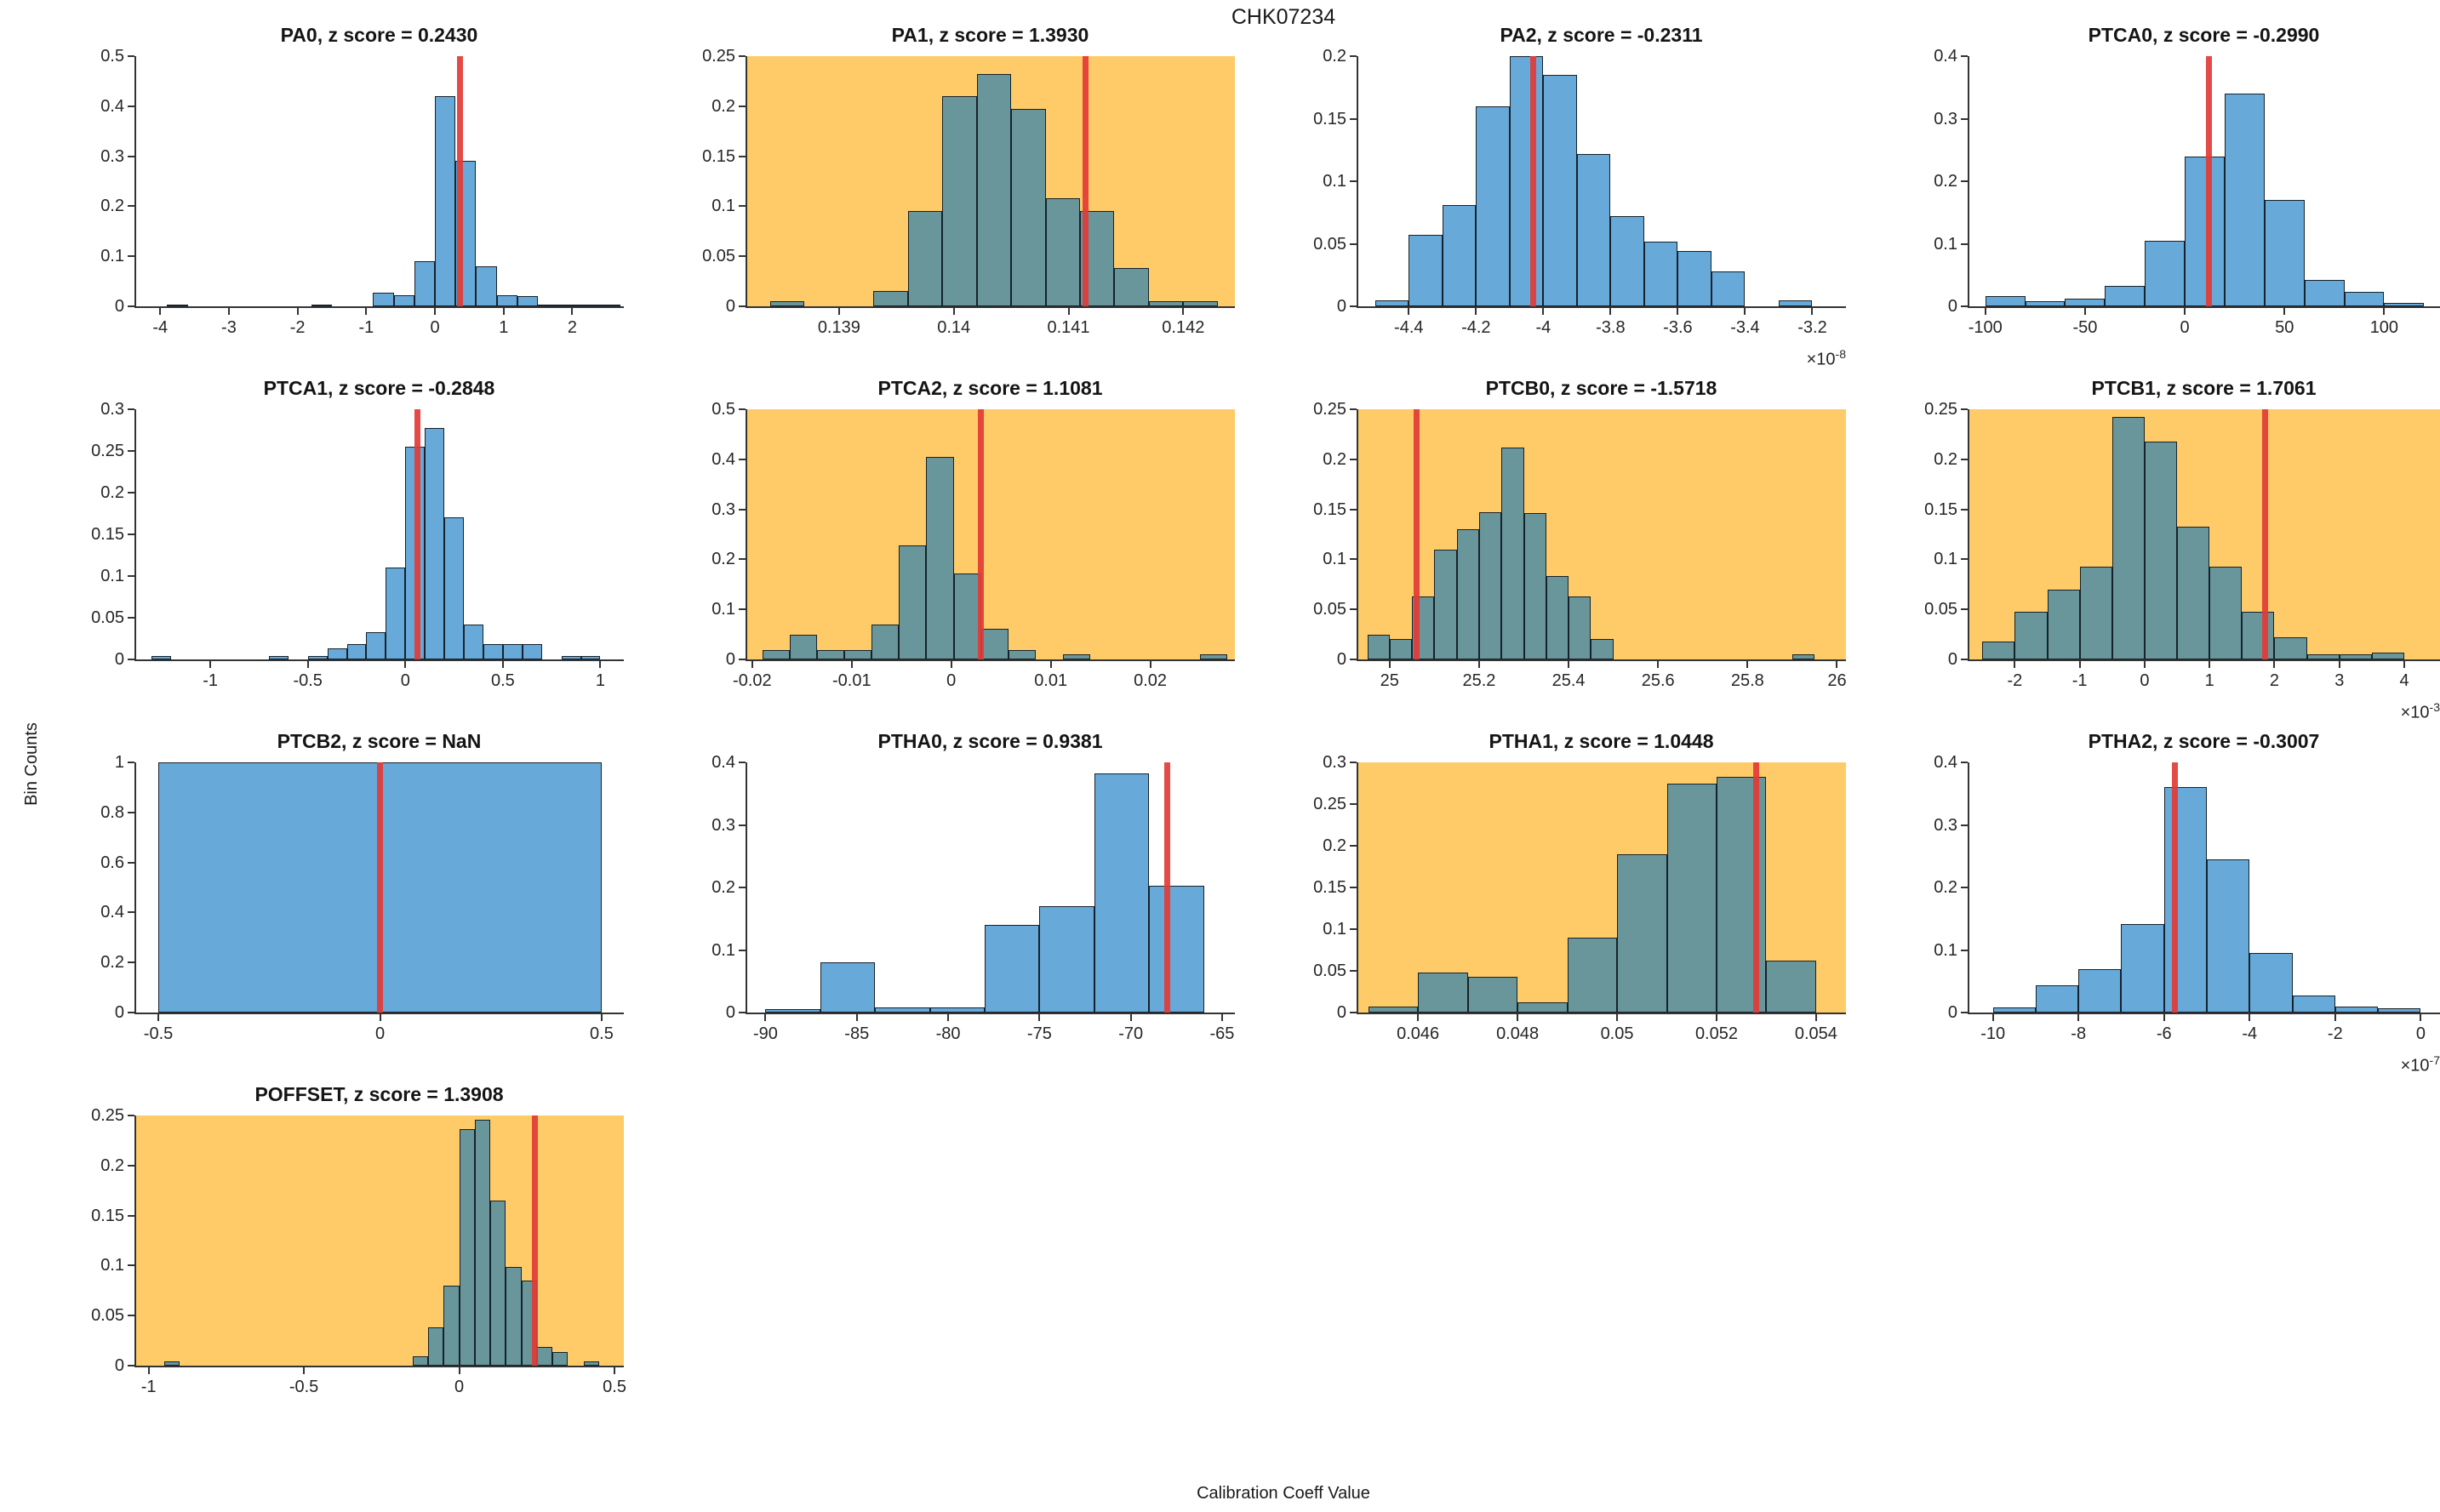 The image size is (2440, 1512). What do you see at coordinates (990, 388) in the screenshot?
I see `subplot-title: PTCA2, z score = 1.1081` at bounding box center [990, 388].